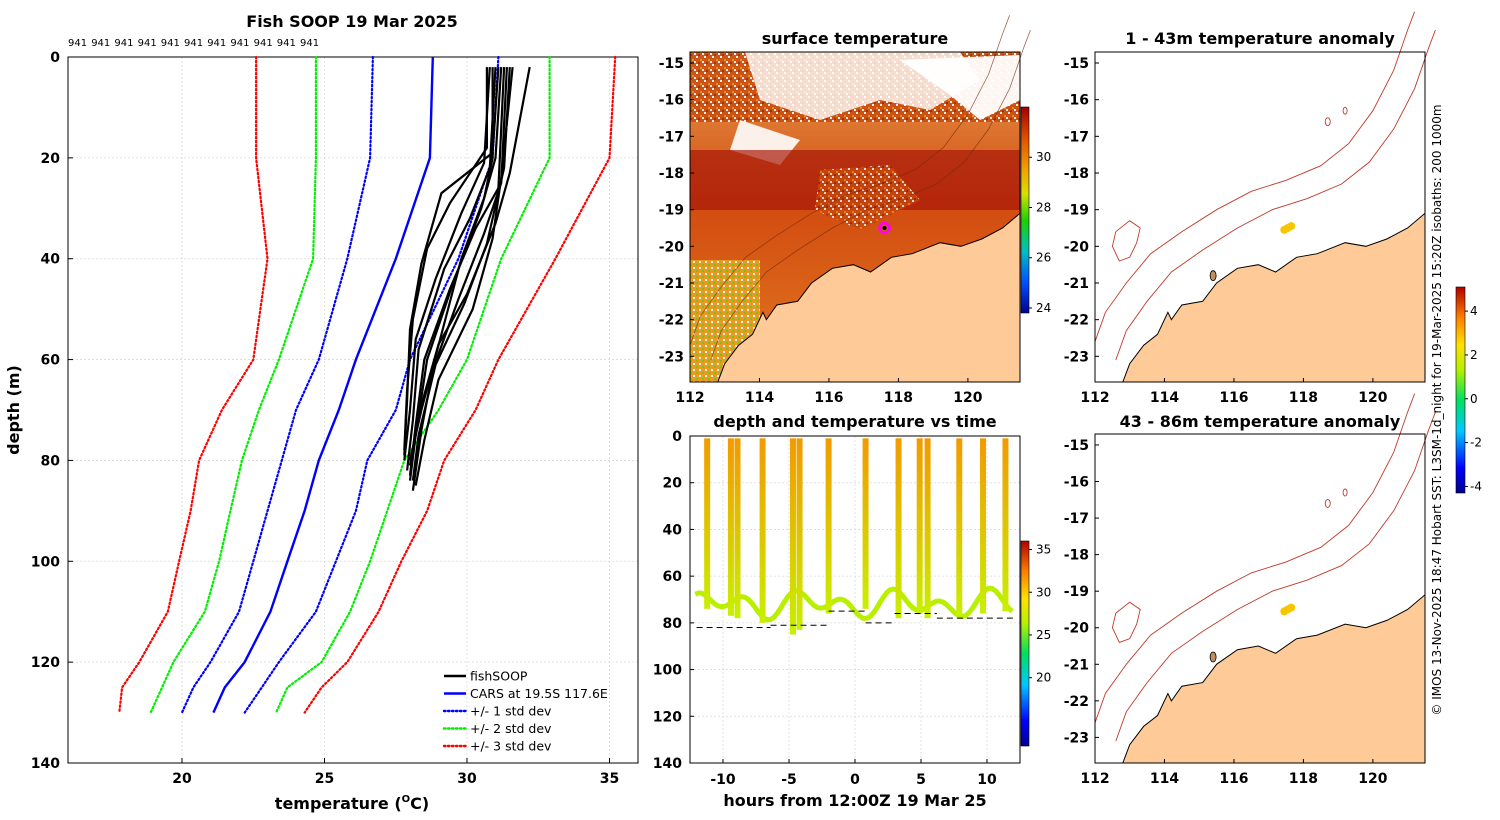 Image resolution: width=1500 pixels, height=820 pixels. I want to click on anomaly-deep-frame, so click(1260, 598).